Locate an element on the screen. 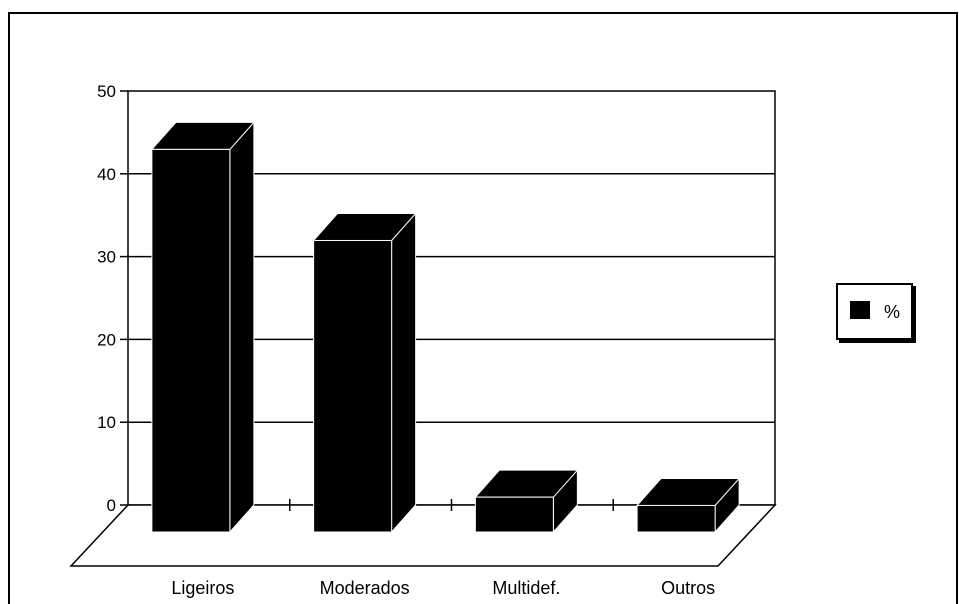 The width and height of the screenshot is (959, 604). y-tick-label: 50 is located at coordinates (106, 91).